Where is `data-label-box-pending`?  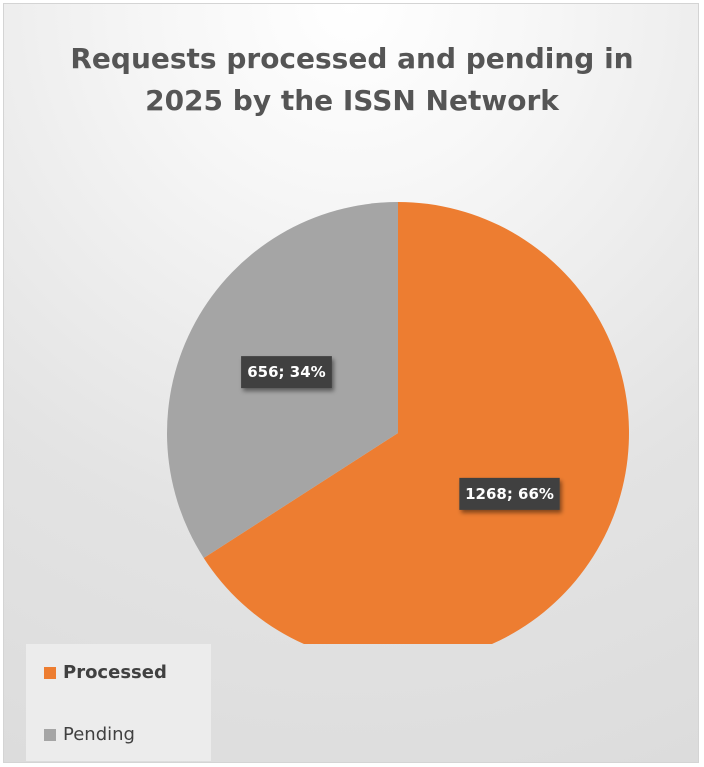 data-label-box-pending is located at coordinates (286, 372).